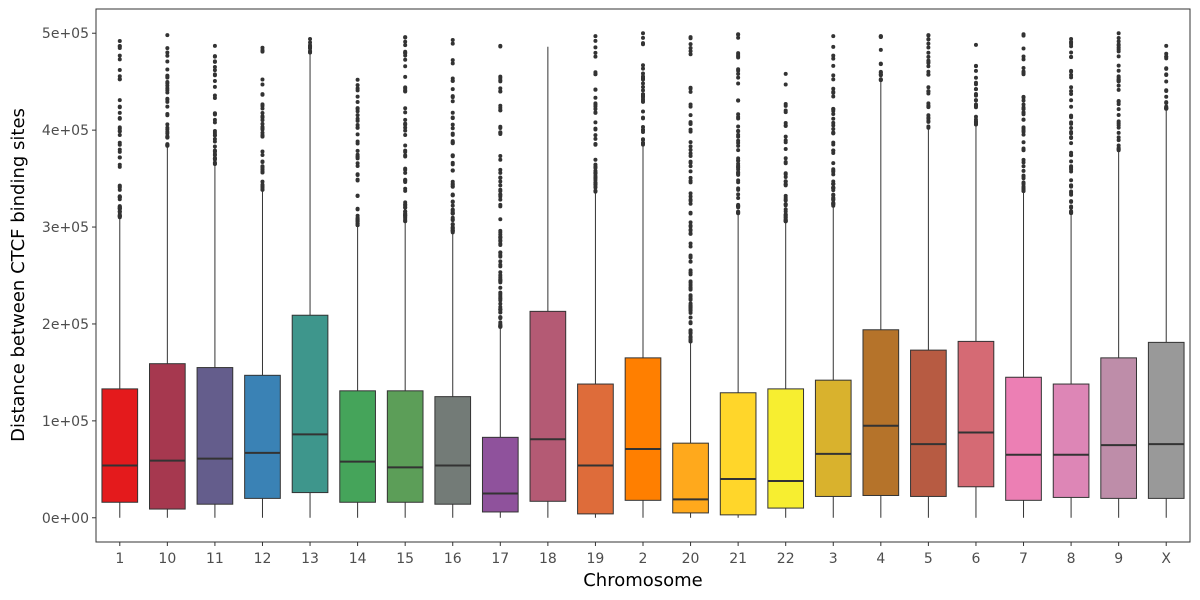 Image resolution: width=1200 pixels, height=600 pixels. Describe the element at coordinates (310, 559) in the screenshot. I see `x-tick-label: 13` at that location.